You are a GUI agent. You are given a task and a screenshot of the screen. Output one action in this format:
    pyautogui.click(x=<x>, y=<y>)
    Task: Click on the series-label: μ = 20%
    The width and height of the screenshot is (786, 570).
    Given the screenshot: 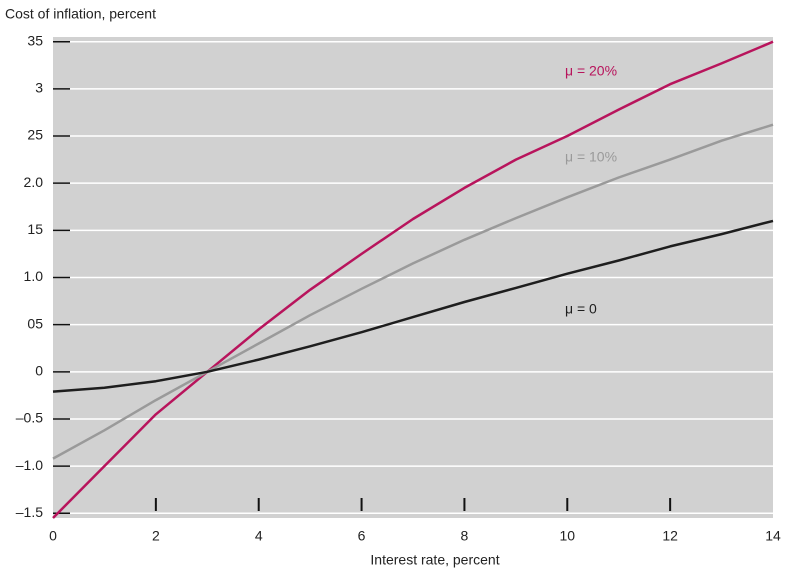 What is the action you would take?
    pyautogui.click(x=591, y=71)
    